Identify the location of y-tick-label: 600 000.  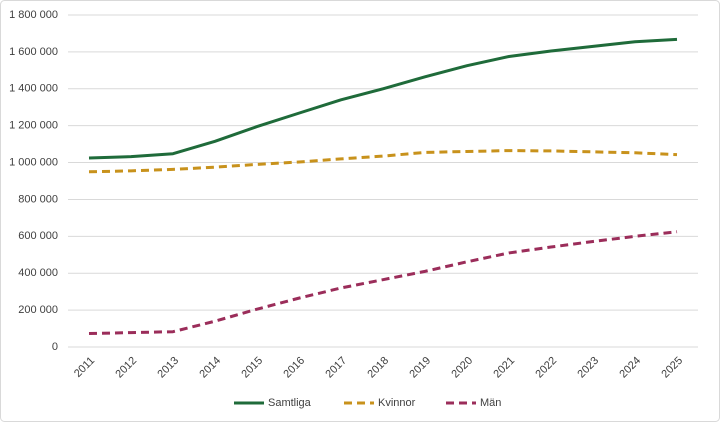
(38, 236).